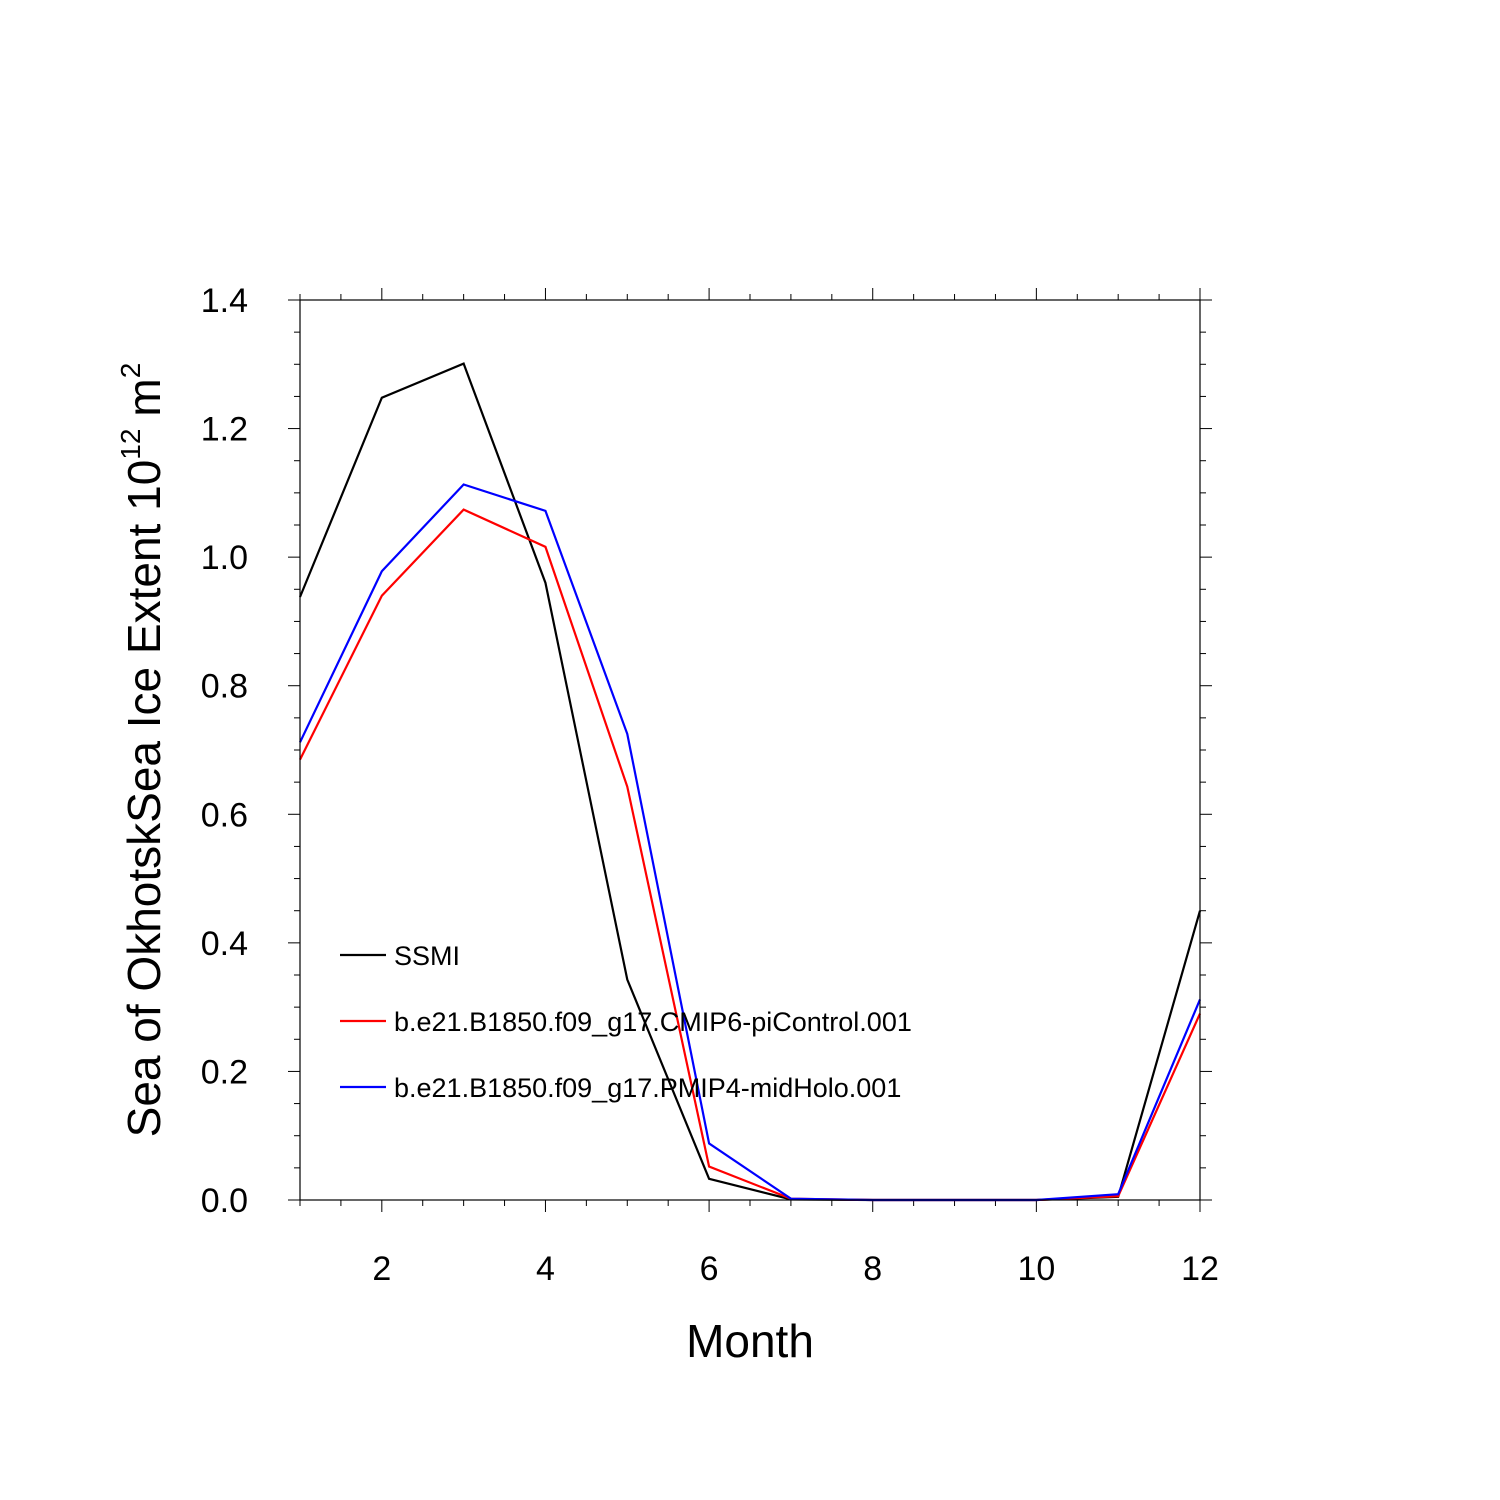  What do you see at coordinates (130, 371) in the screenshot?
I see `y-axis-title-unit-exponent: 2` at bounding box center [130, 371].